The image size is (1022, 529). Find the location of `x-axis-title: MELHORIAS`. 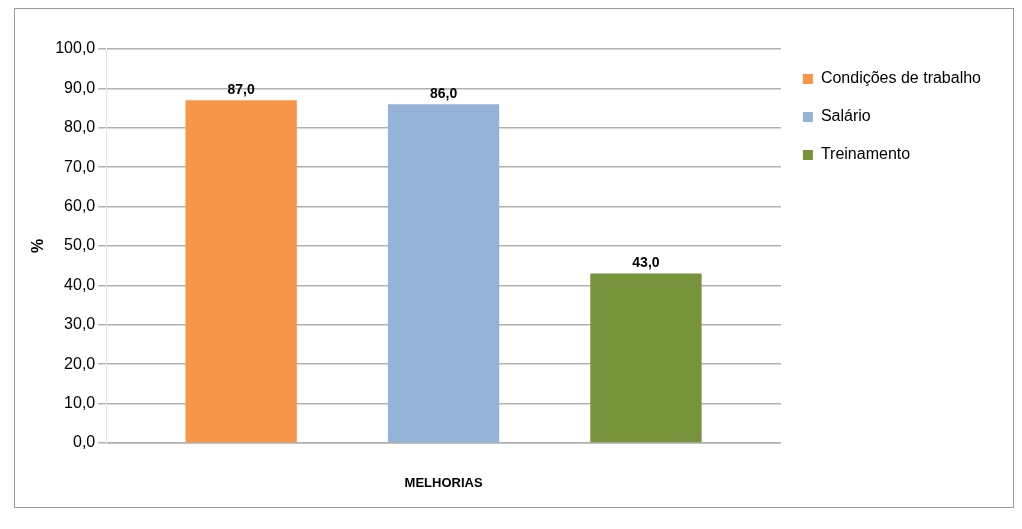

x-axis-title: MELHORIAS is located at coordinates (443, 482).